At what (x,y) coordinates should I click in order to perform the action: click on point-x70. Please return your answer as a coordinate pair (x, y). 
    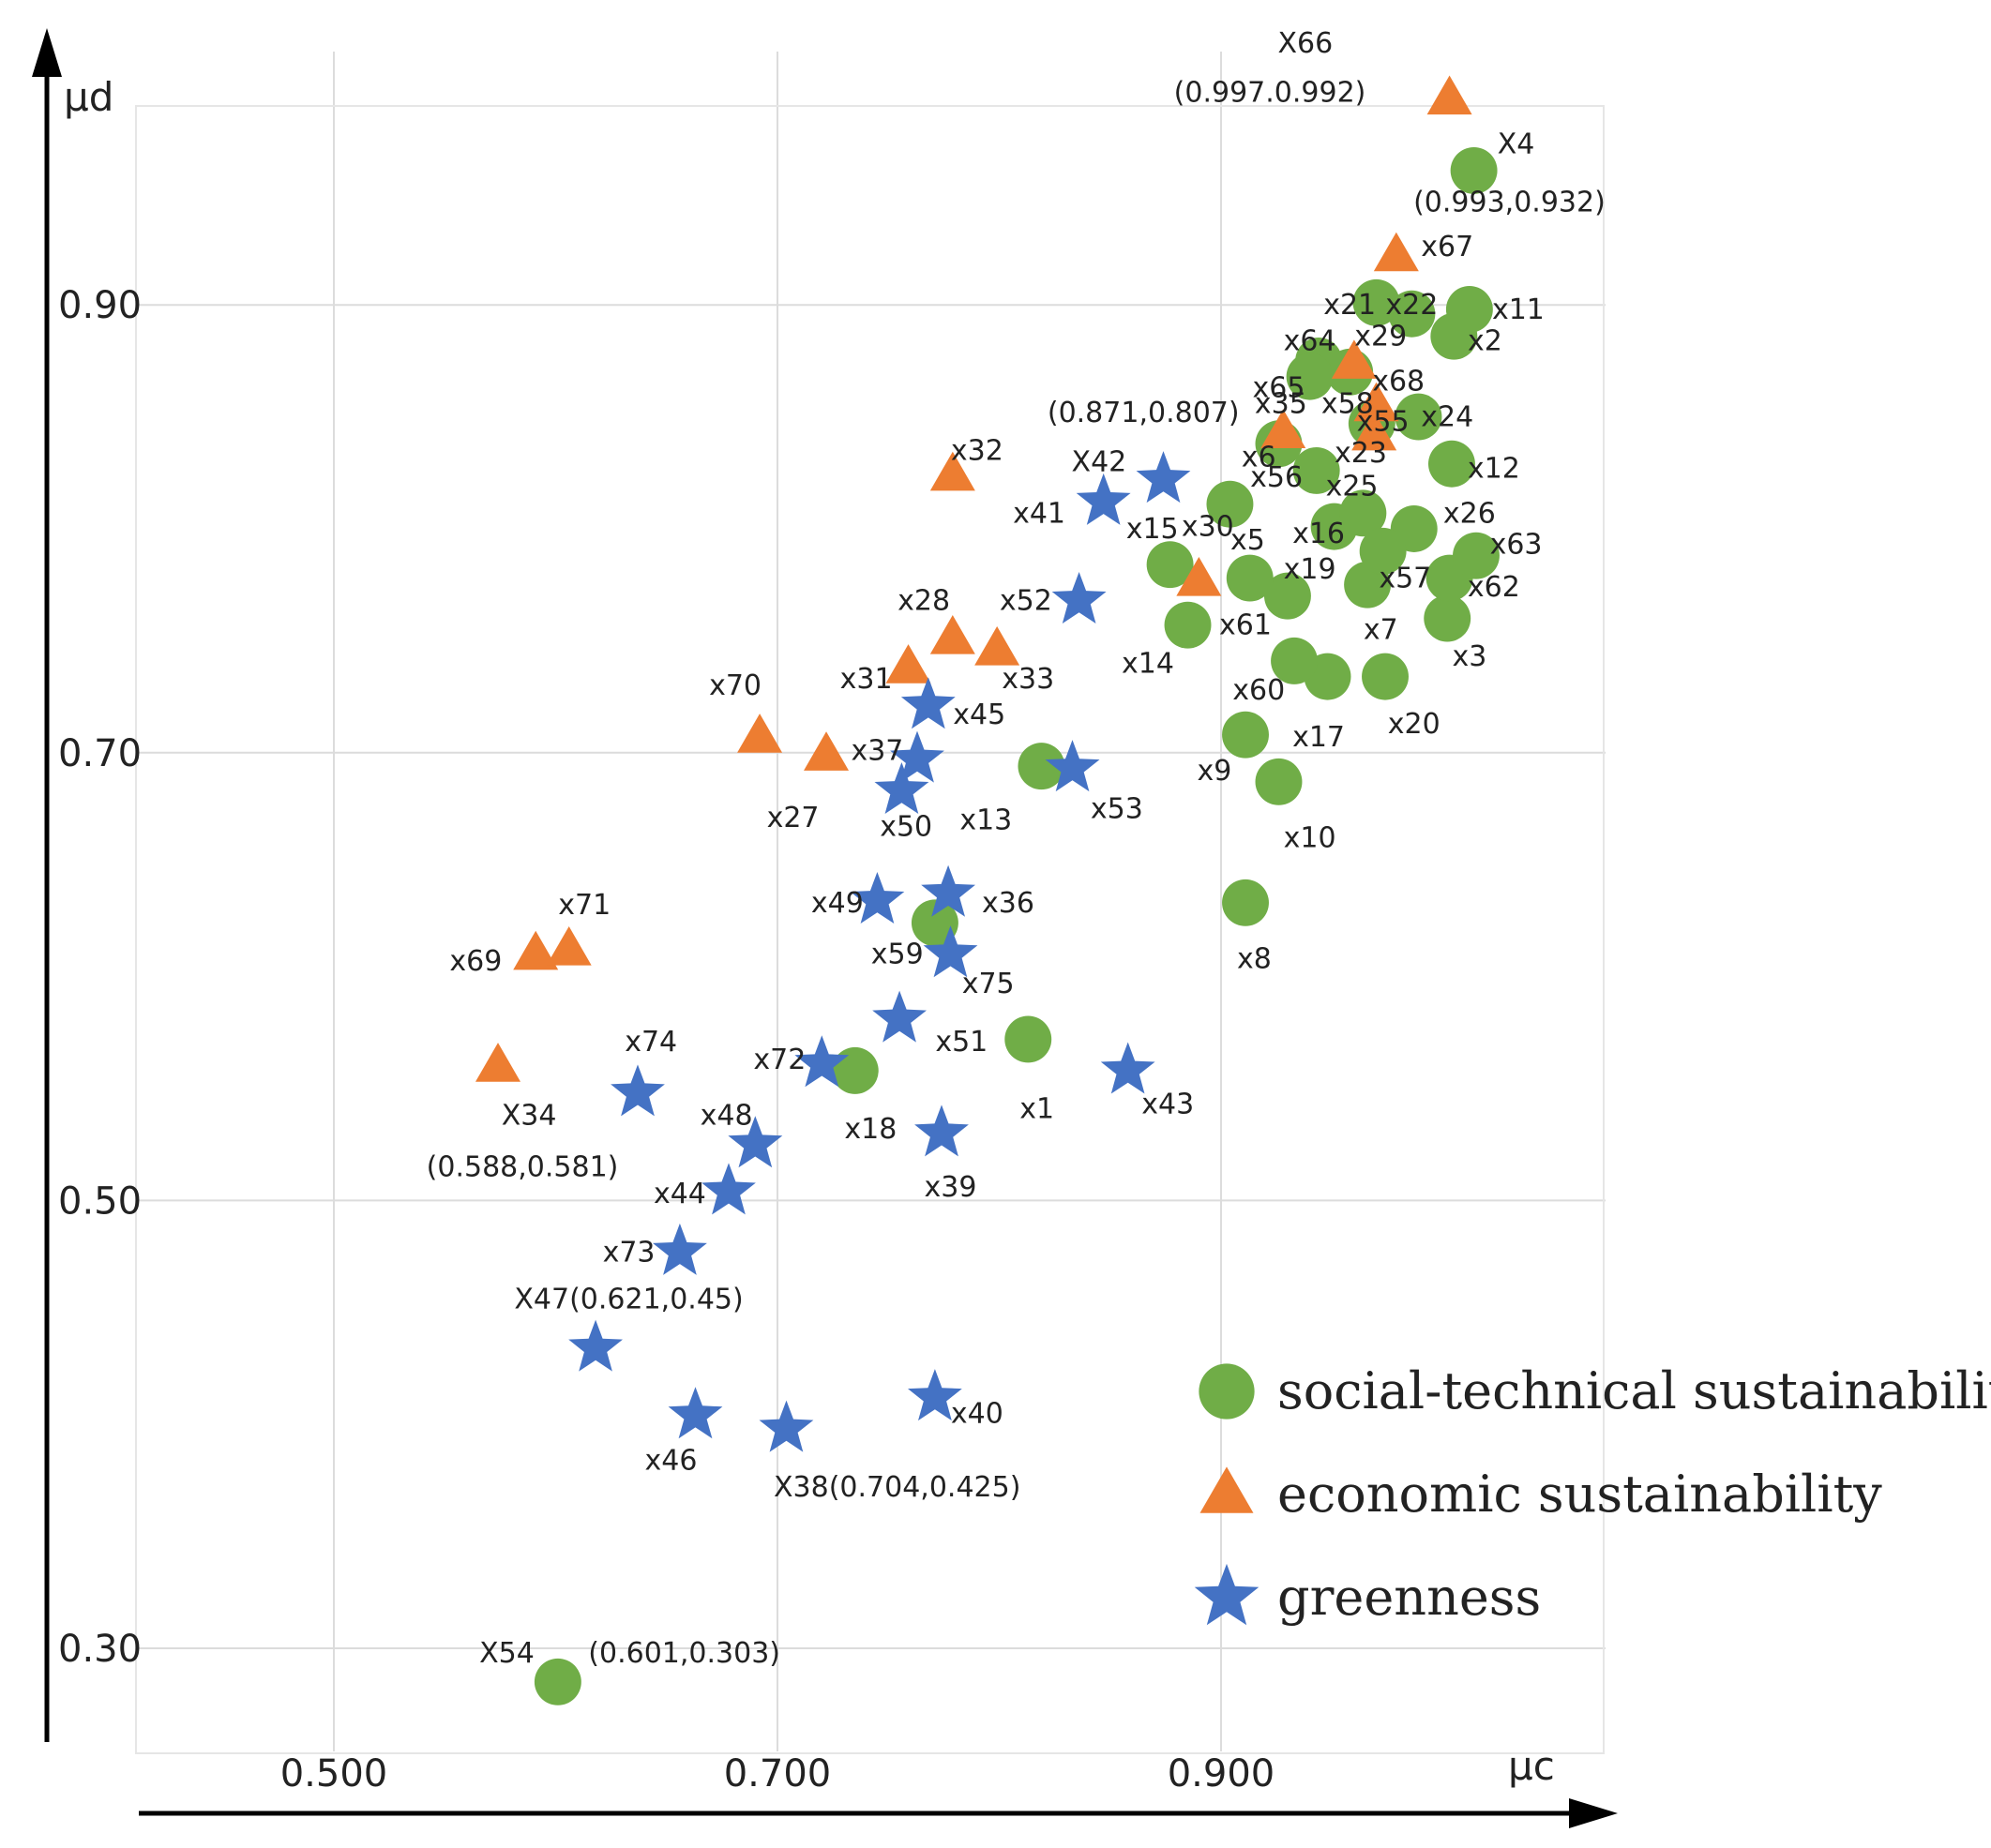
    Looking at the image, I should click on (760, 733).